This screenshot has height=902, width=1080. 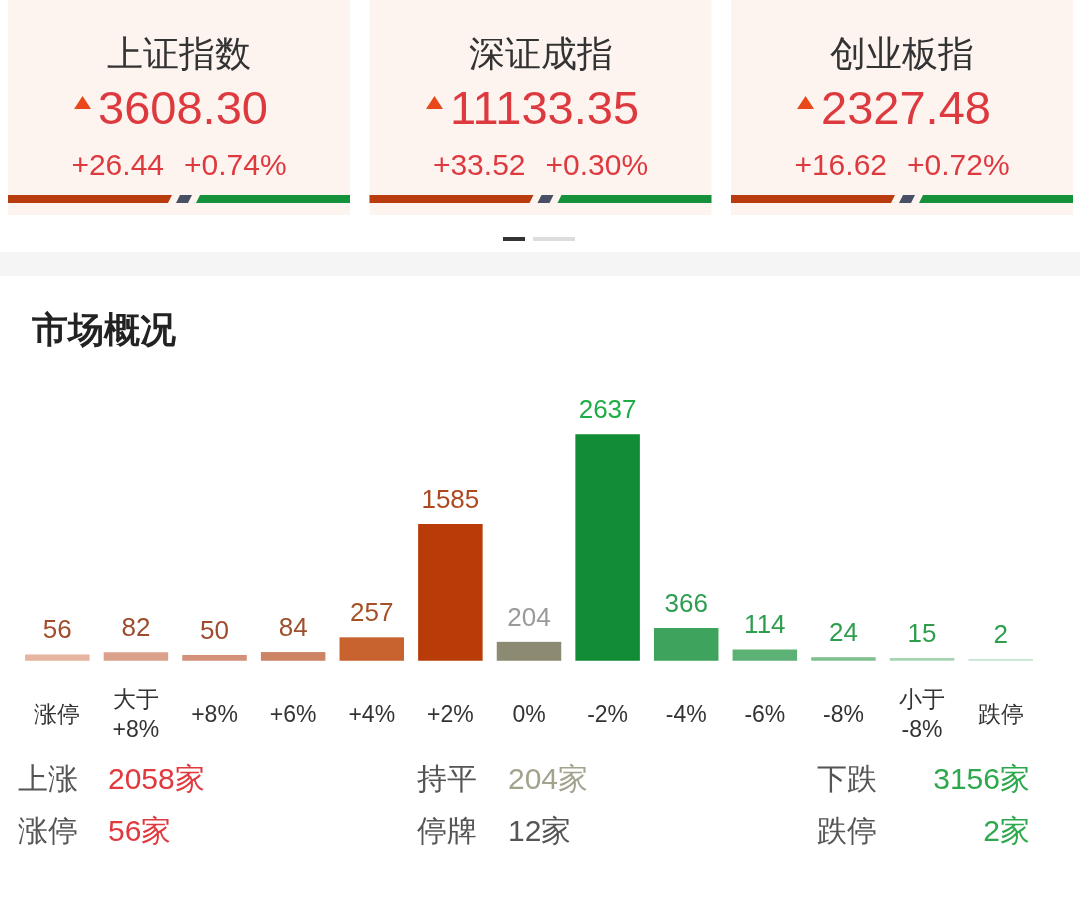 What do you see at coordinates (48, 778) in the screenshot?
I see `text: 上涨` at bounding box center [48, 778].